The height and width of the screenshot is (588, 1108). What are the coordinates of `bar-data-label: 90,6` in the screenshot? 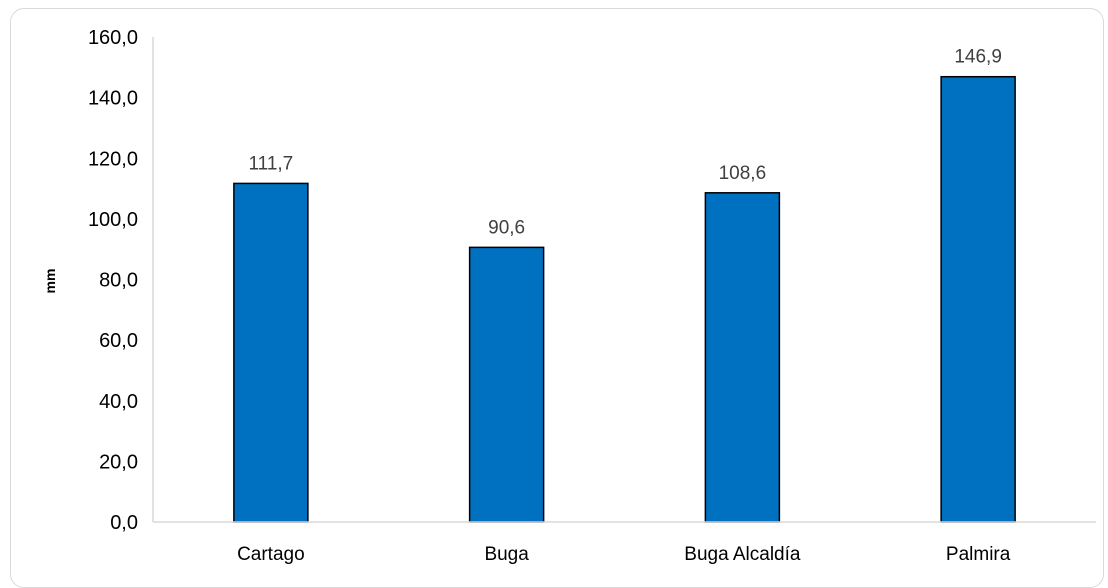 It's located at (506, 227).